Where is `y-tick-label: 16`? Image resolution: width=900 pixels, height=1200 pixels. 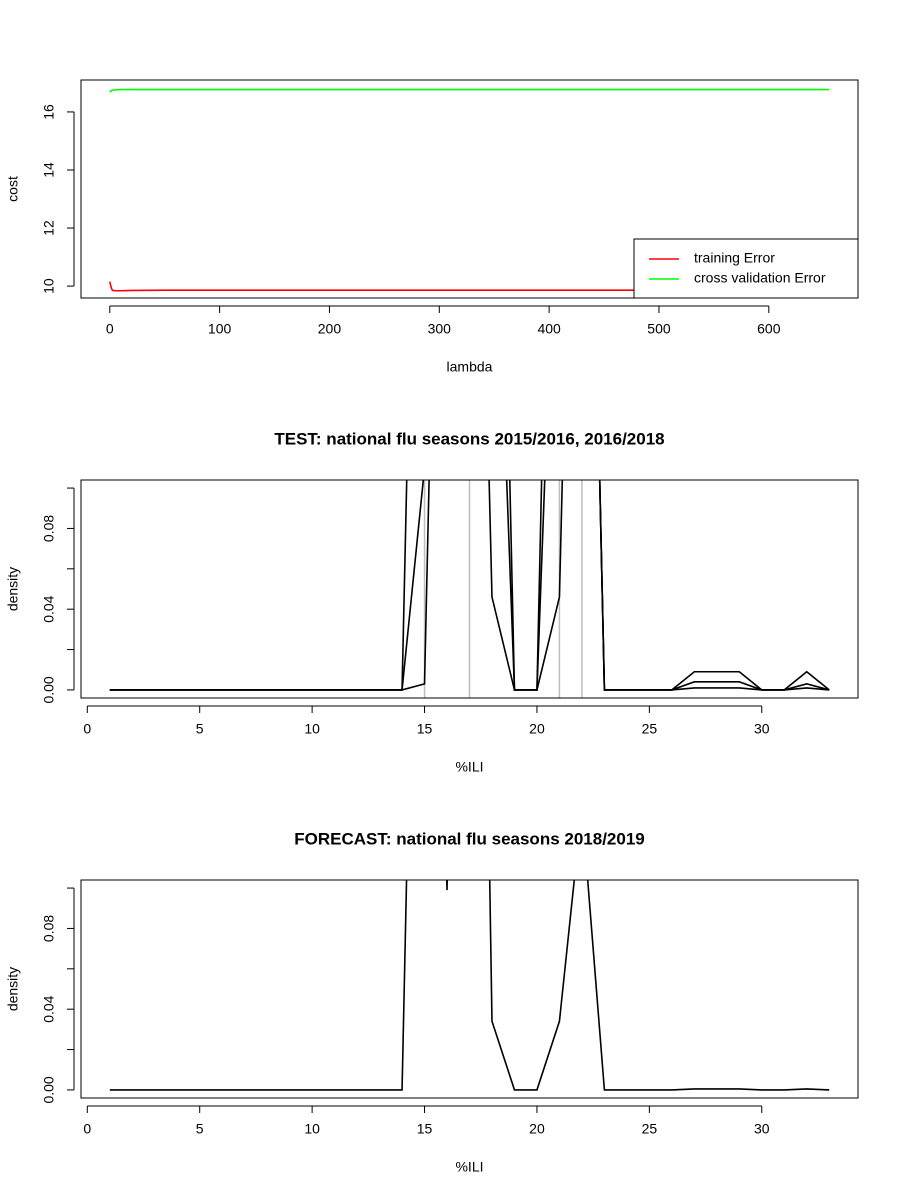 y-tick-label: 16 is located at coordinates (49, 112).